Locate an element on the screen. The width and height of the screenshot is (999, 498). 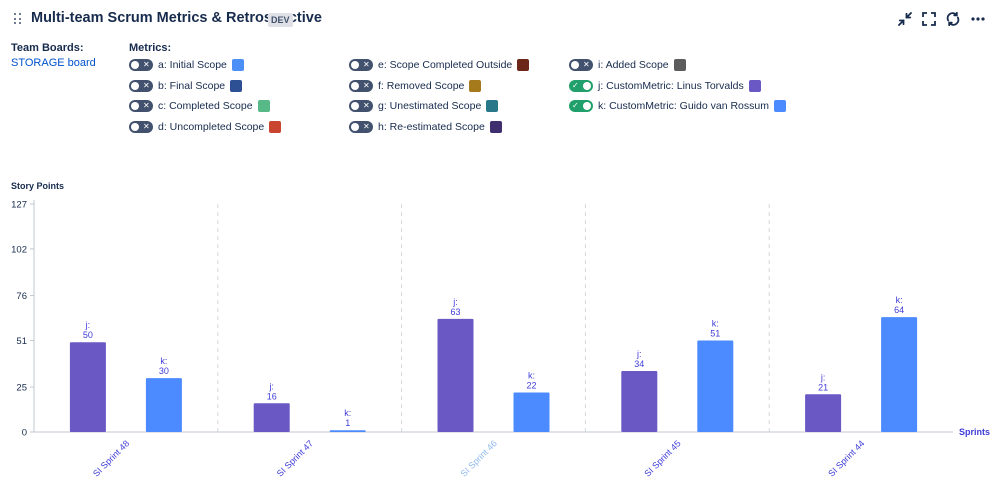
collapse-button is located at coordinates (905, 19).